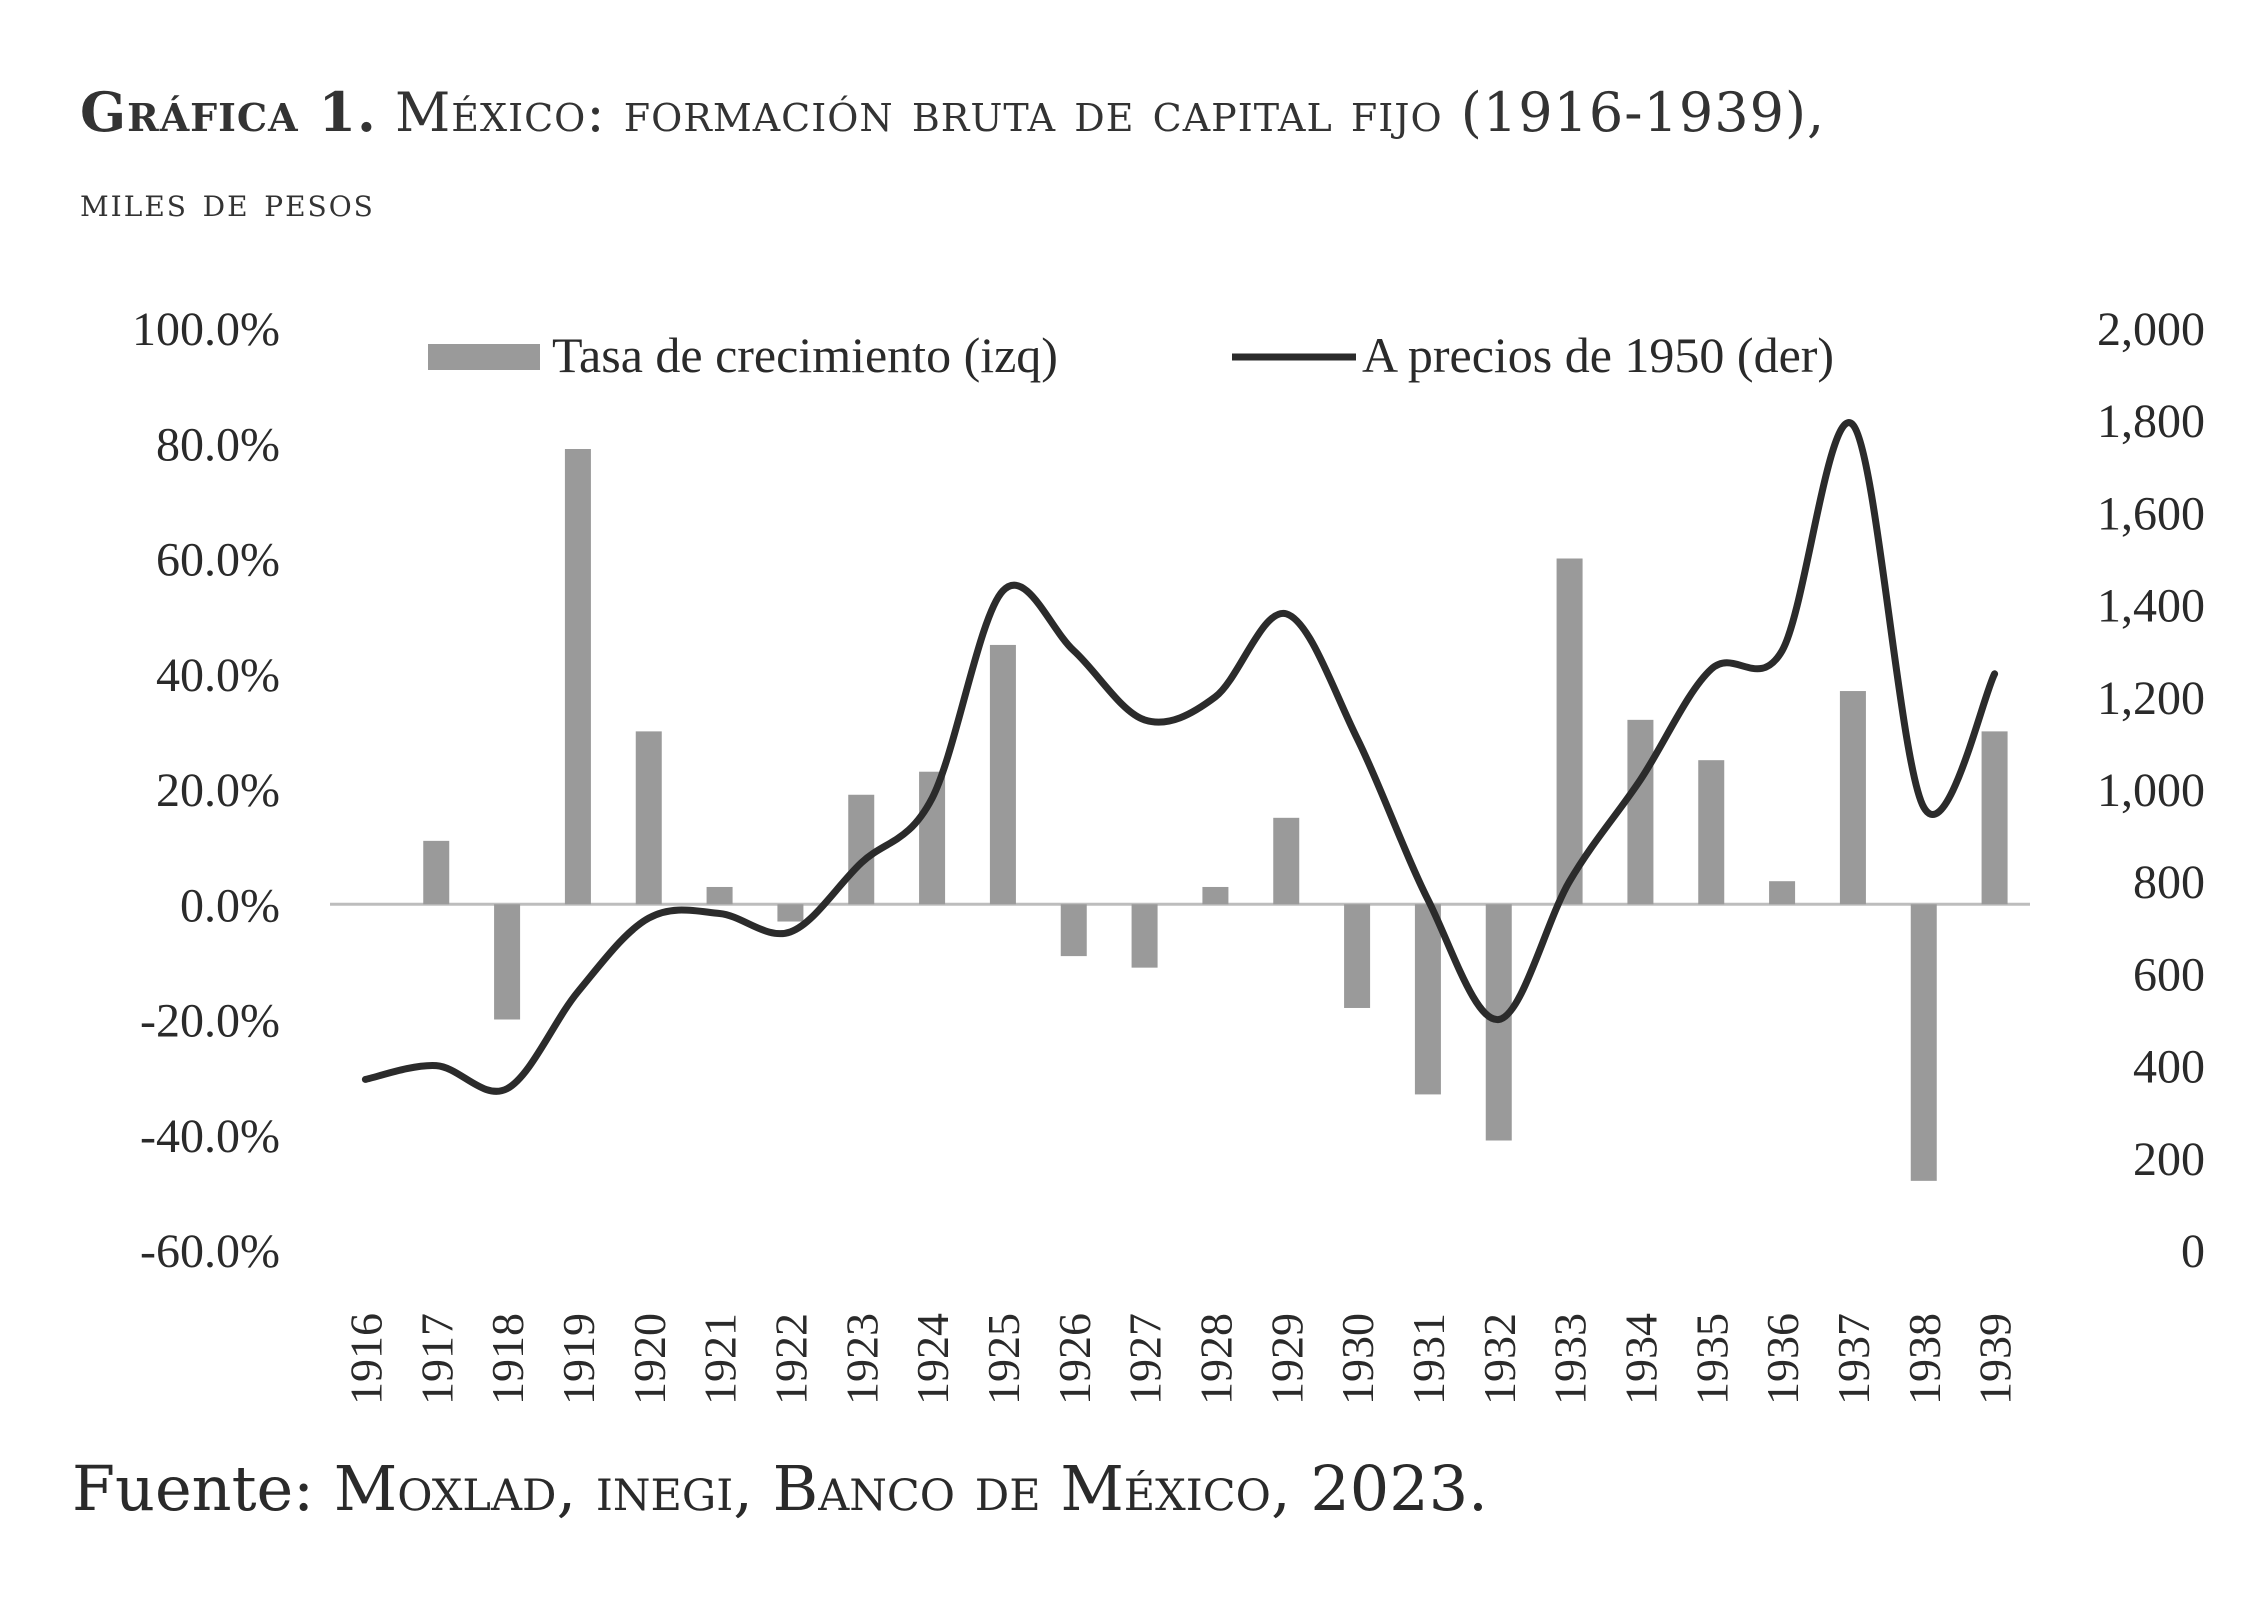 This screenshot has height=1624, width=2268. I want to click on x-tick-label-1932: 1932, so click(1499, 1359).